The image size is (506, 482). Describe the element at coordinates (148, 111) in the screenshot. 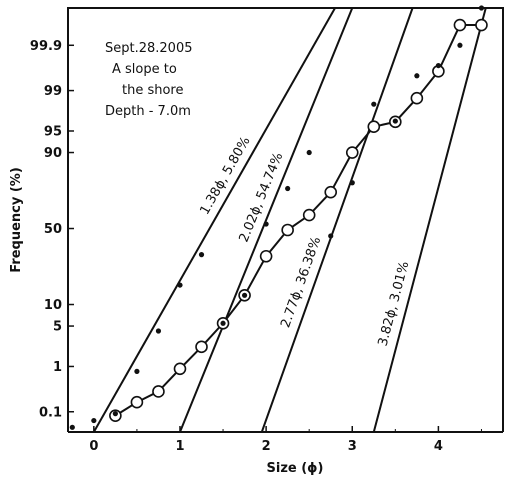

I see `annotation-line: Depth - 7.0m` at that location.